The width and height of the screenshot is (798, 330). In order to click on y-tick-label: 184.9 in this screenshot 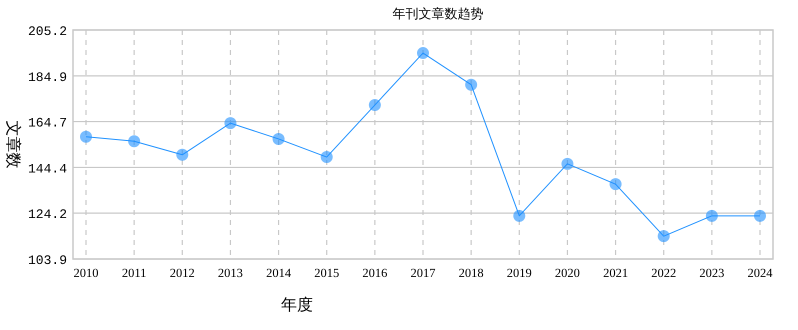, I will do `click(47, 77)`.